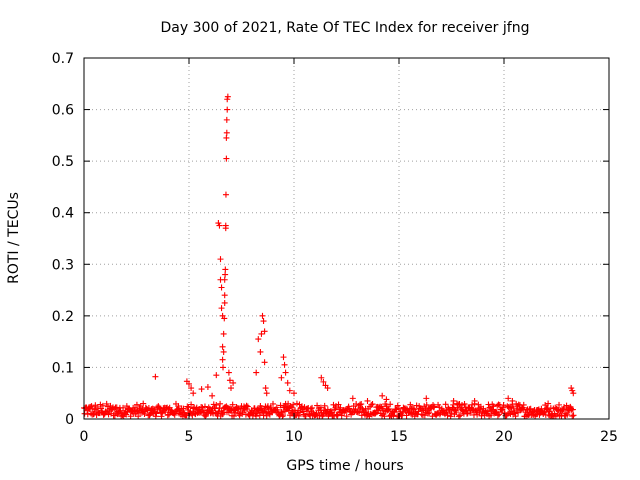 The width and height of the screenshot is (640, 480). I want to click on x-tick-label: 0, so click(84, 437).